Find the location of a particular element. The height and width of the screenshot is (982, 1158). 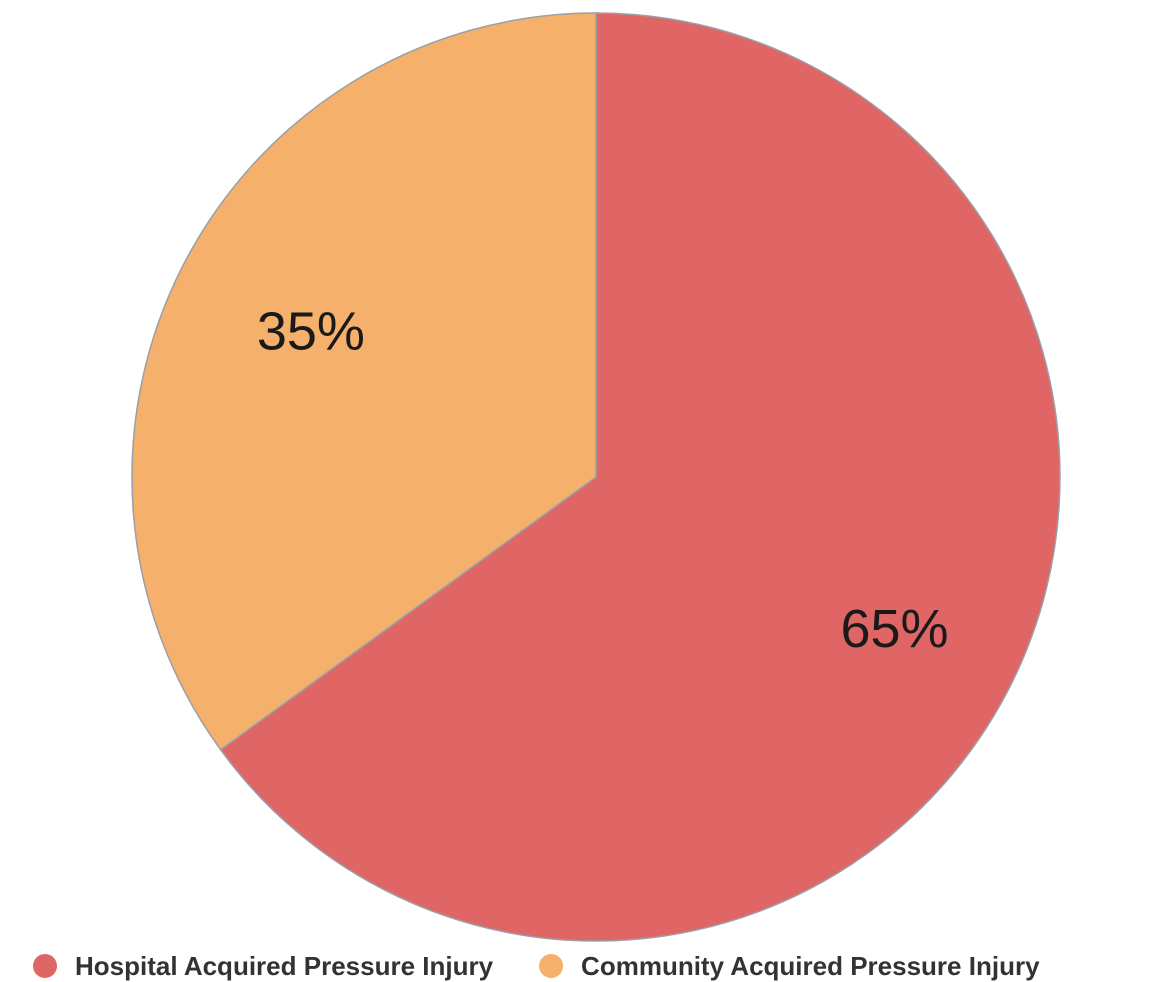

legend-label-1: Community Acquired Pressure Injury is located at coordinates (810, 966).